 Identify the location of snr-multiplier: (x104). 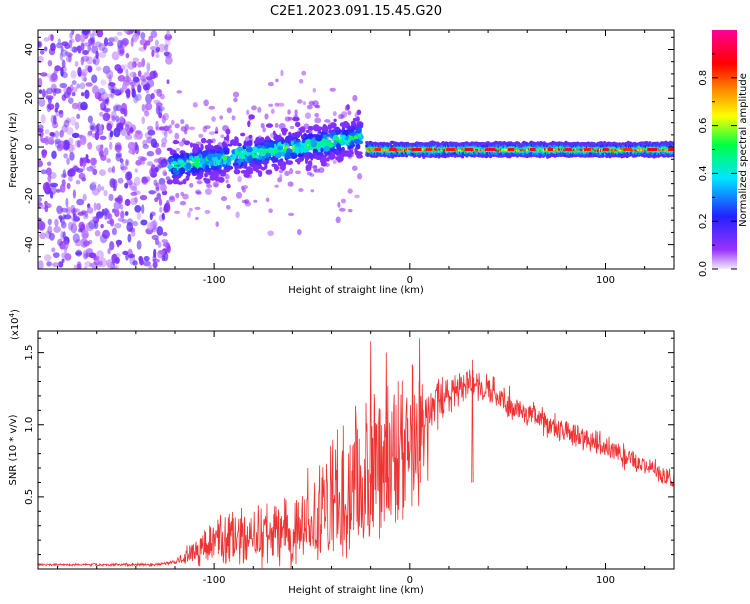
(14, 324).